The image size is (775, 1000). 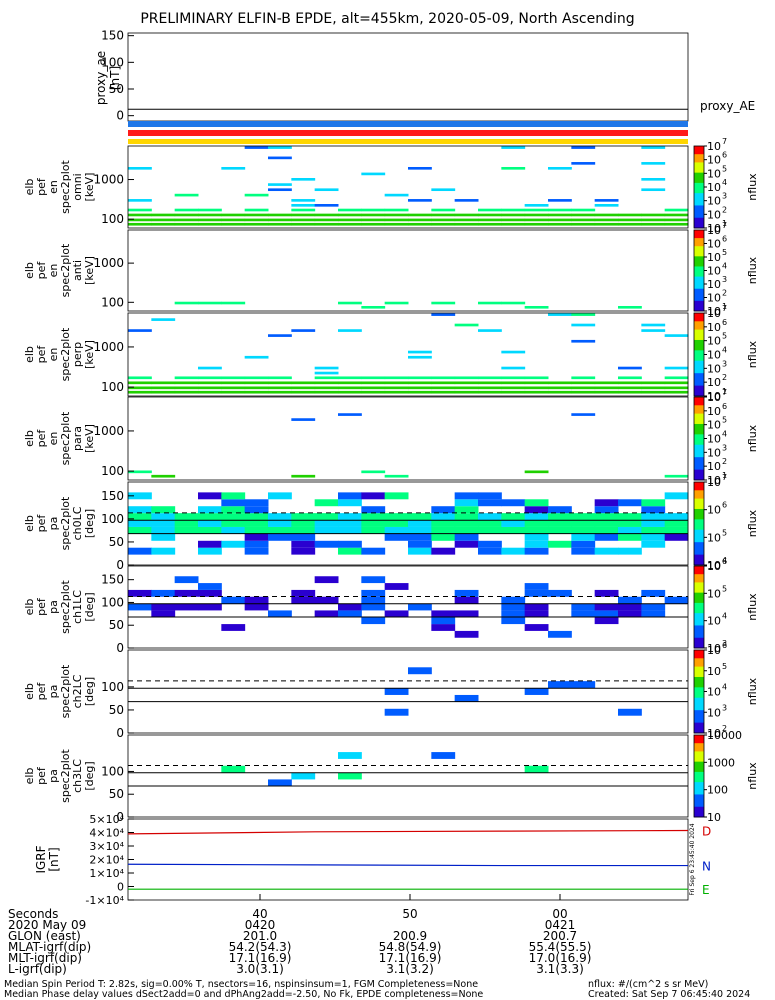 I want to click on panel-2-ylabel: elb, so click(x=29, y=270).